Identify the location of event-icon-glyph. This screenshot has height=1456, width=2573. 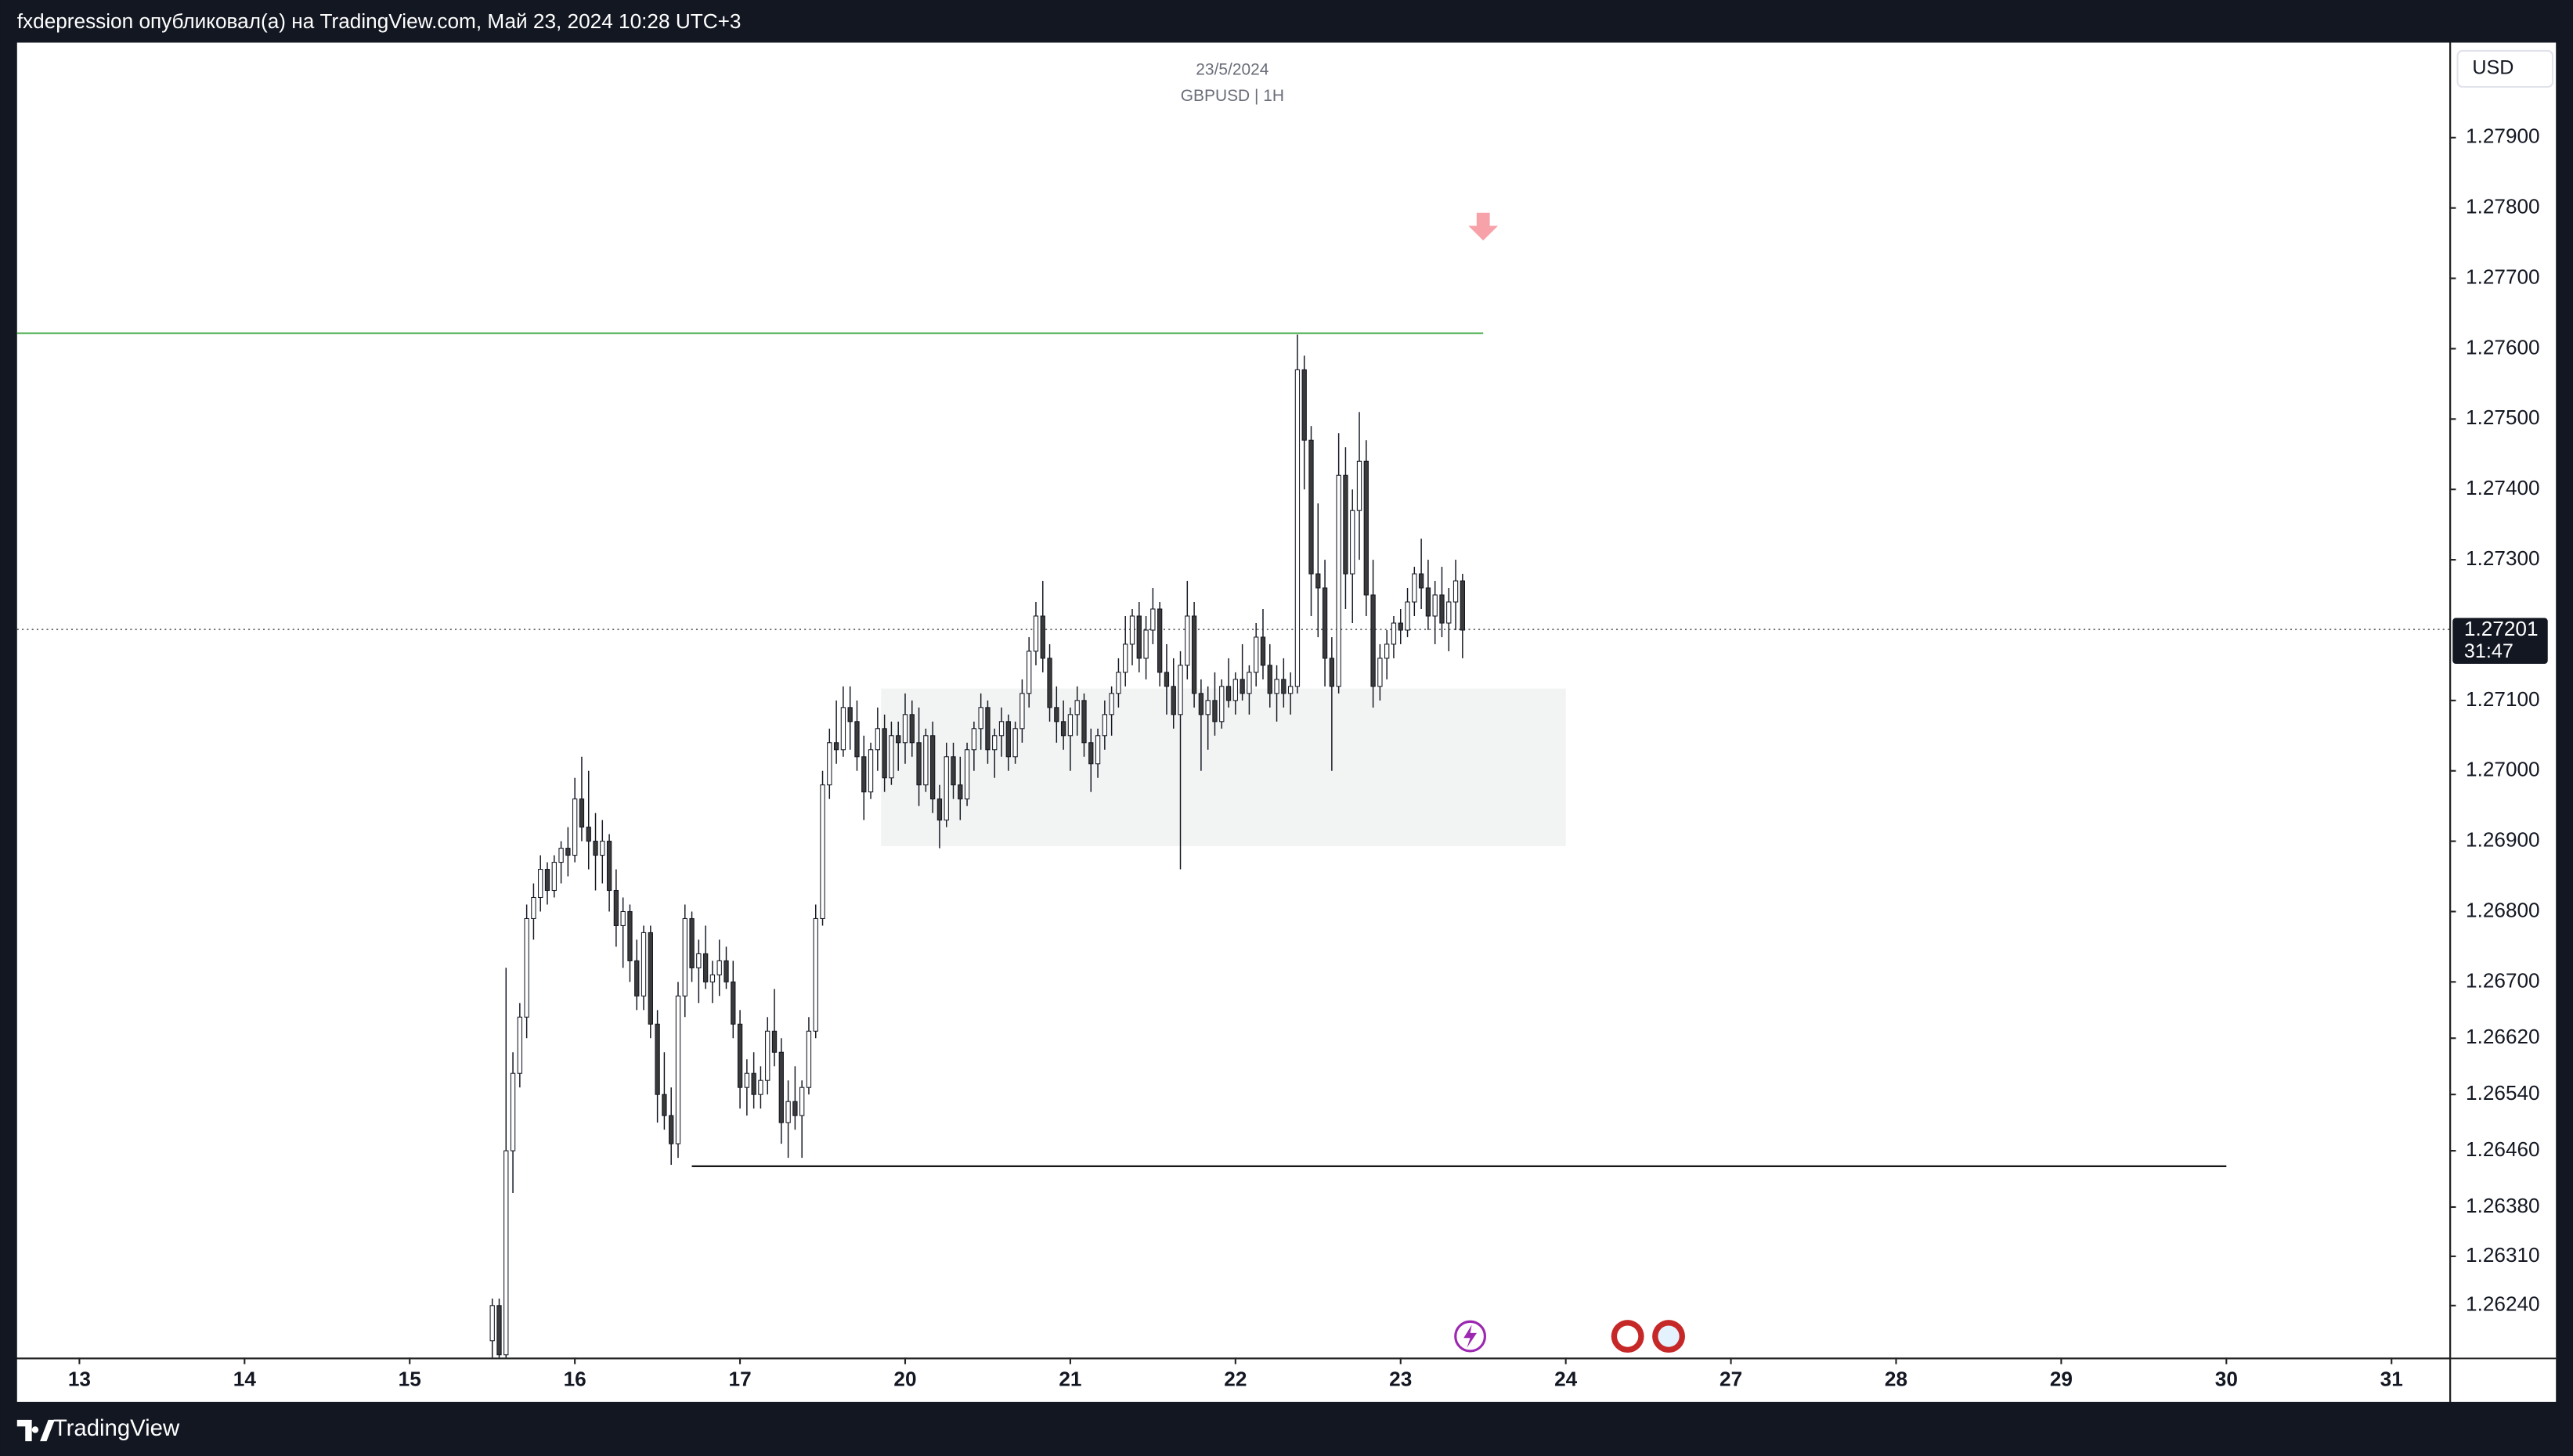
(1470, 1336).